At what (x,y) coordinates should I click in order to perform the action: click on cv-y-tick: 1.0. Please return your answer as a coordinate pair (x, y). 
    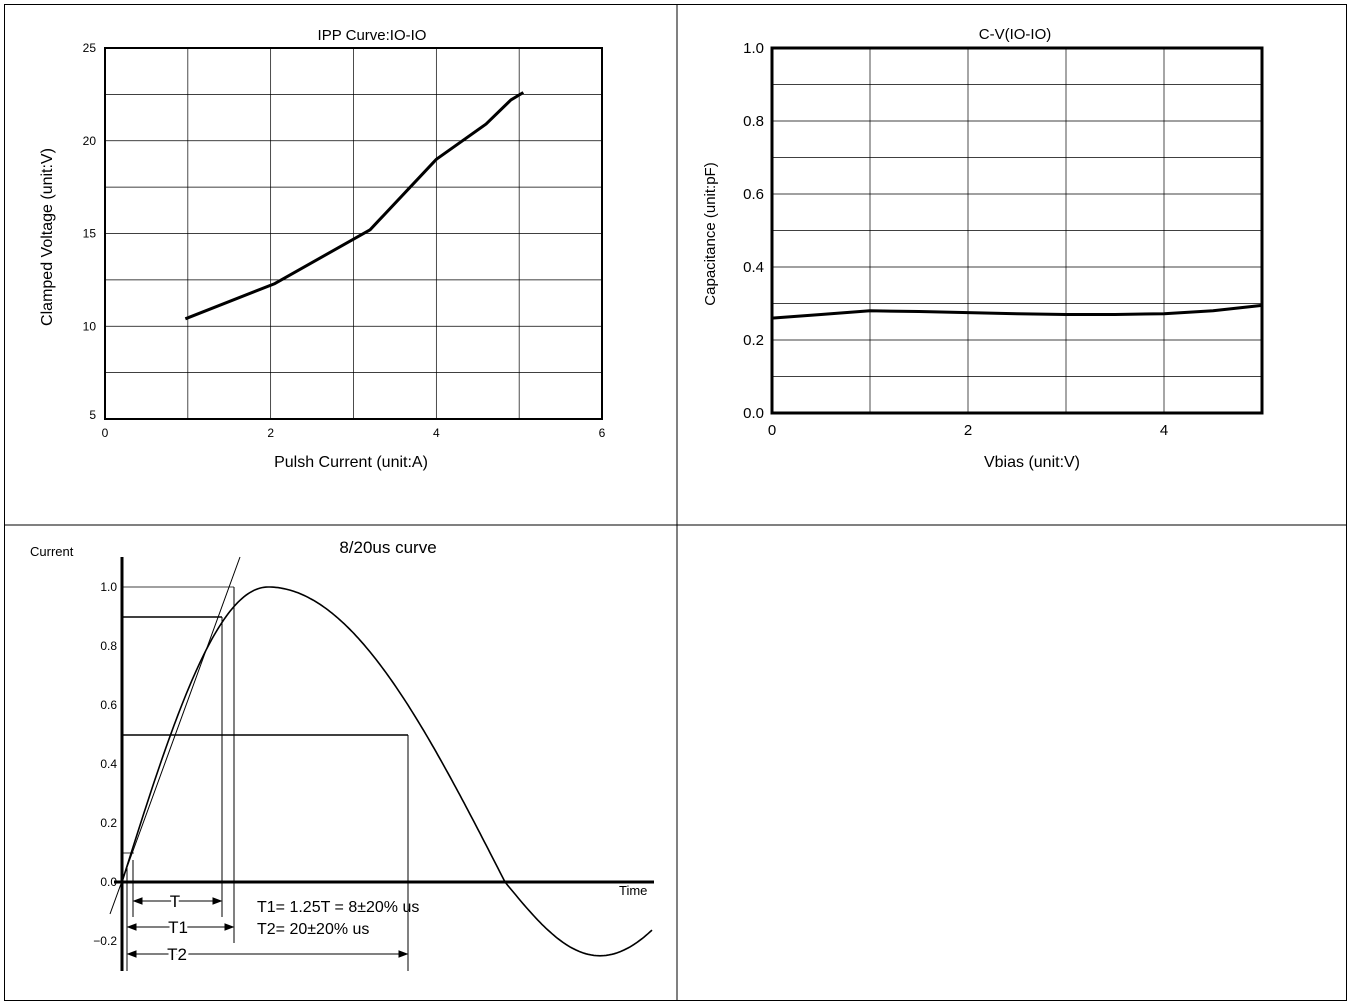
    Looking at the image, I should click on (753, 48).